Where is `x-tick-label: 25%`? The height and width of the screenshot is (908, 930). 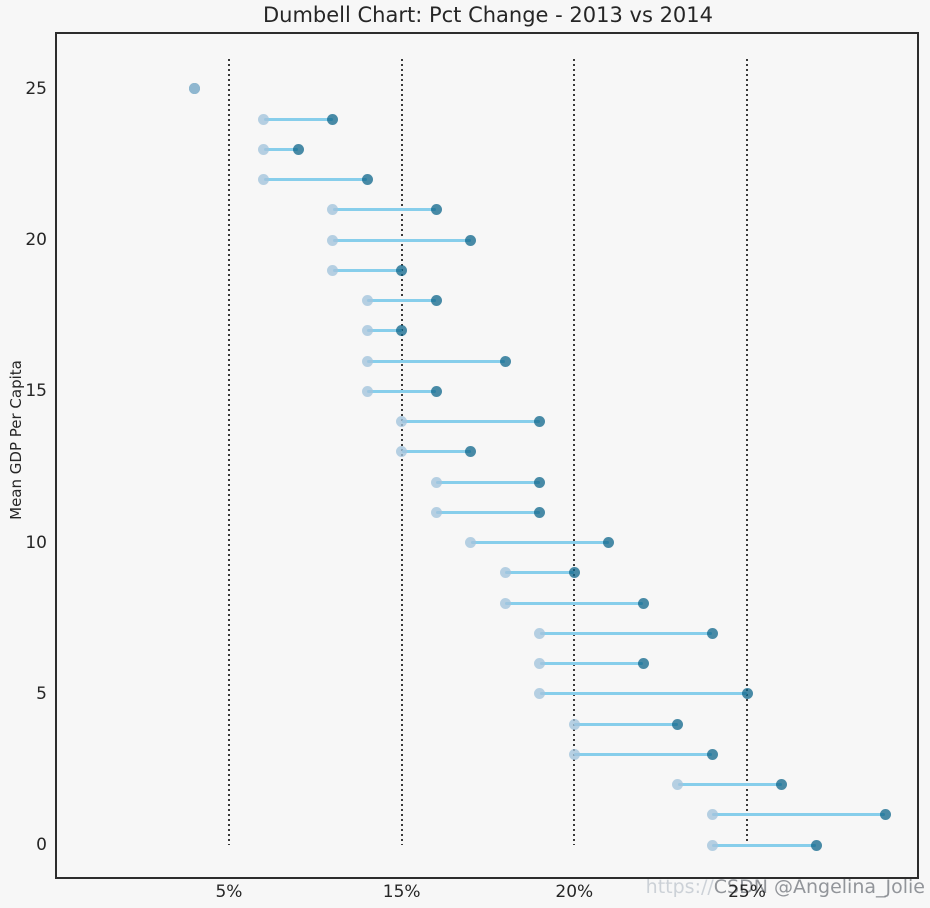 x-tick-label: 25% is located at coordinates (747, 892).